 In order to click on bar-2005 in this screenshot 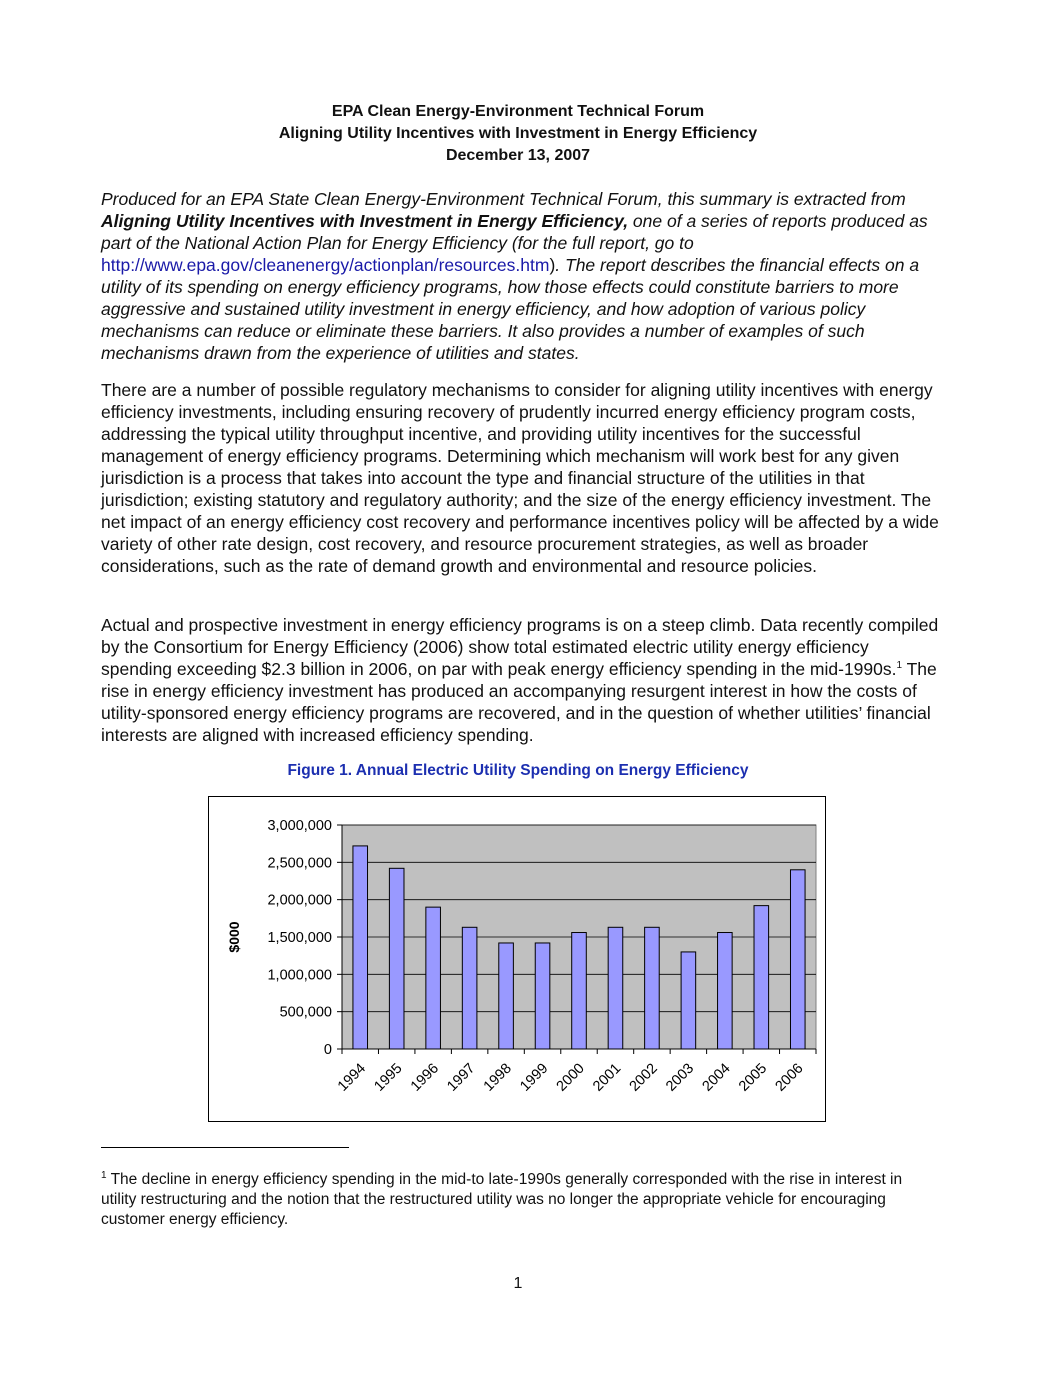, I will do `click(761, 977)`.